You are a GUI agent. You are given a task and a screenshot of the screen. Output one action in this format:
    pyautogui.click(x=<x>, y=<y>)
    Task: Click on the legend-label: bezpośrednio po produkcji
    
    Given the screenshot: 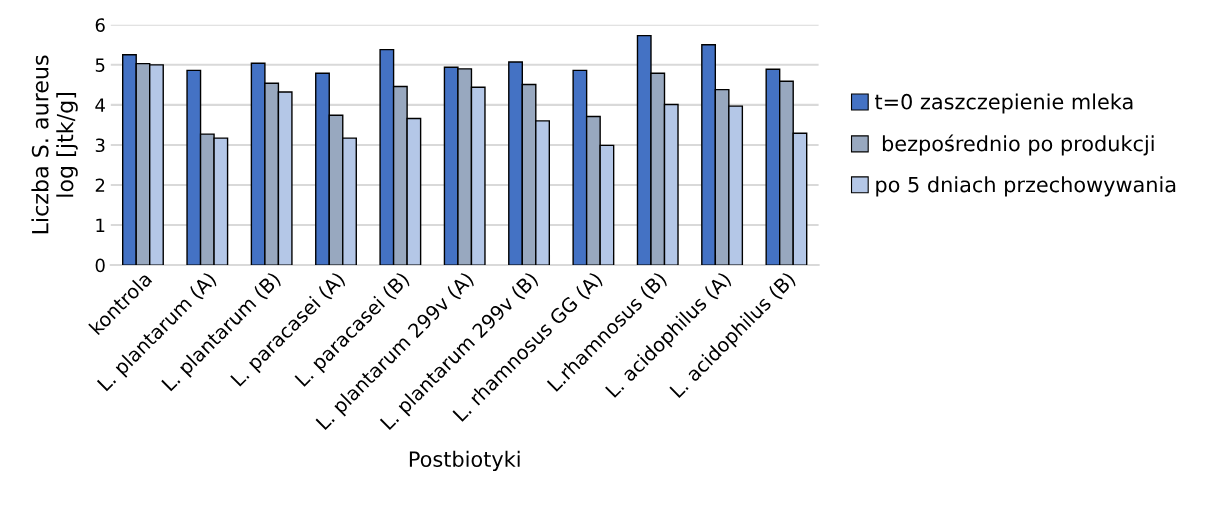 What is the action you would take?
    pyautogui.click(x=1018, y=145)
    